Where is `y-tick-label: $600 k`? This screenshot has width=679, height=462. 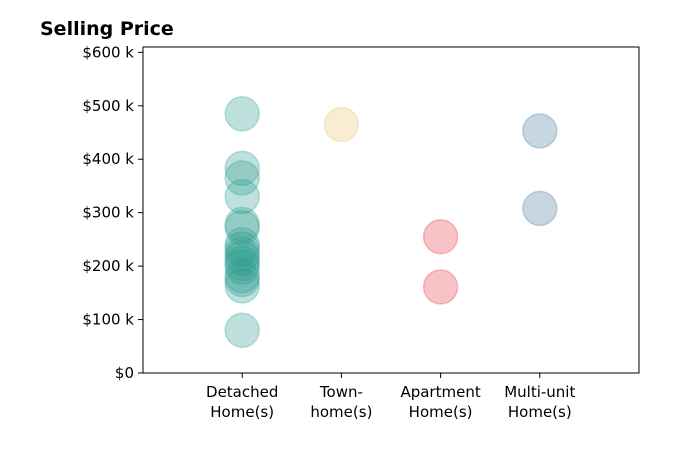
y-tick-label: $600 k is located at coordinates (108, 52).